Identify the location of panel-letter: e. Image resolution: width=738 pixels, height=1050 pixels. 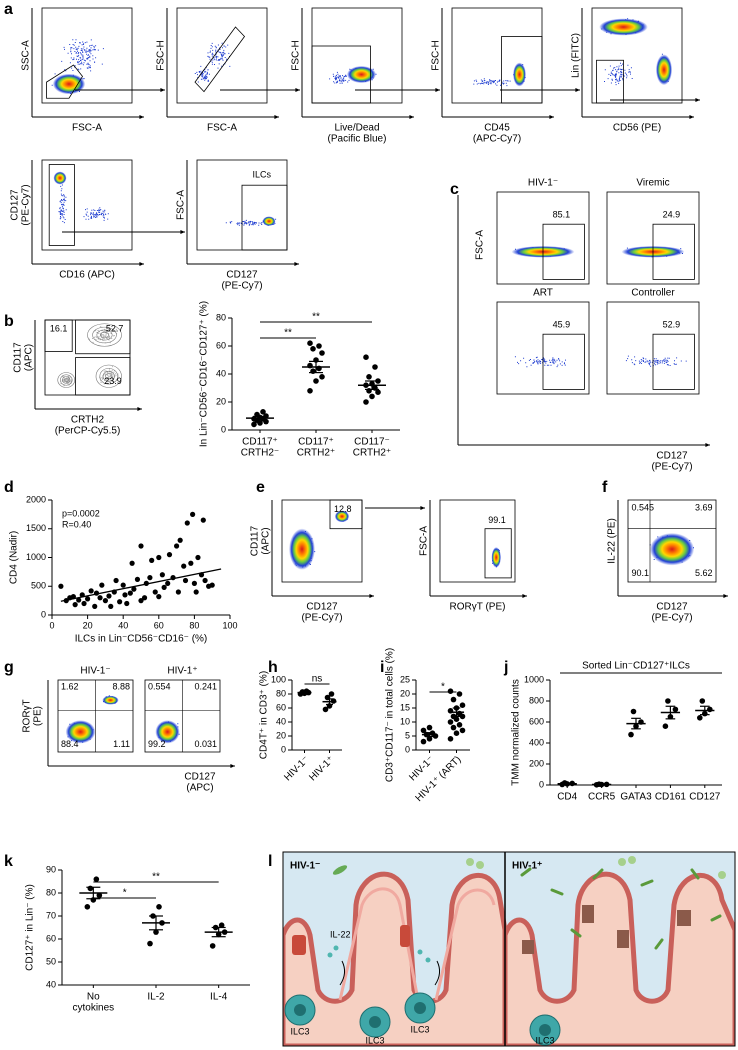
(260, 487).